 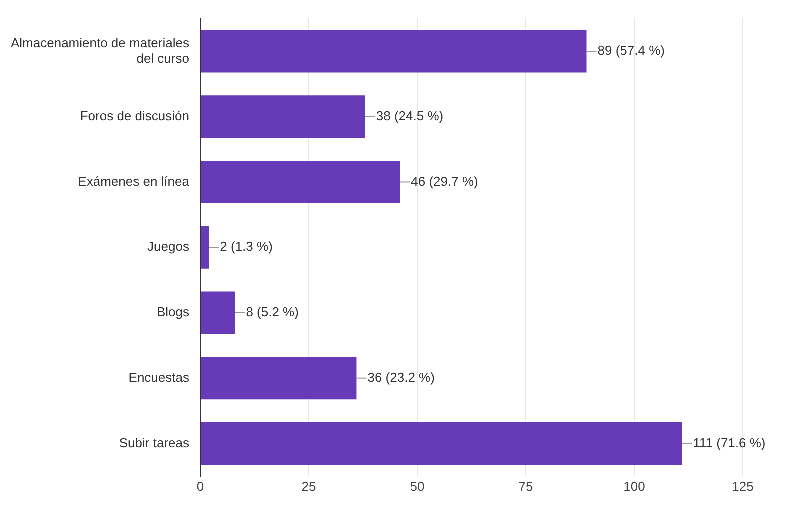 I want to click on y-tick-label: Foros de discusión, so click(x=135, y=116).